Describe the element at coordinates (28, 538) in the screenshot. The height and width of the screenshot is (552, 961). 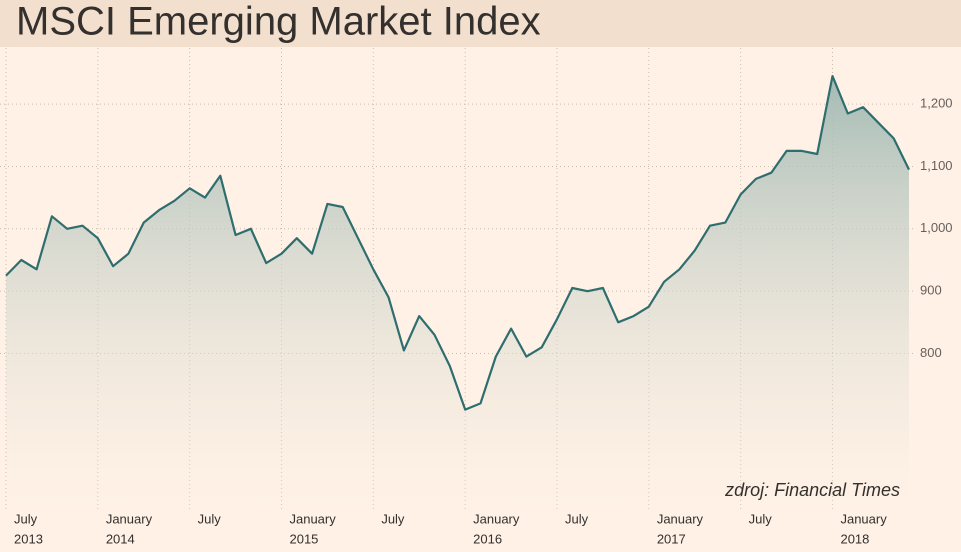
I see `x-tick-year: 2013` at that location.